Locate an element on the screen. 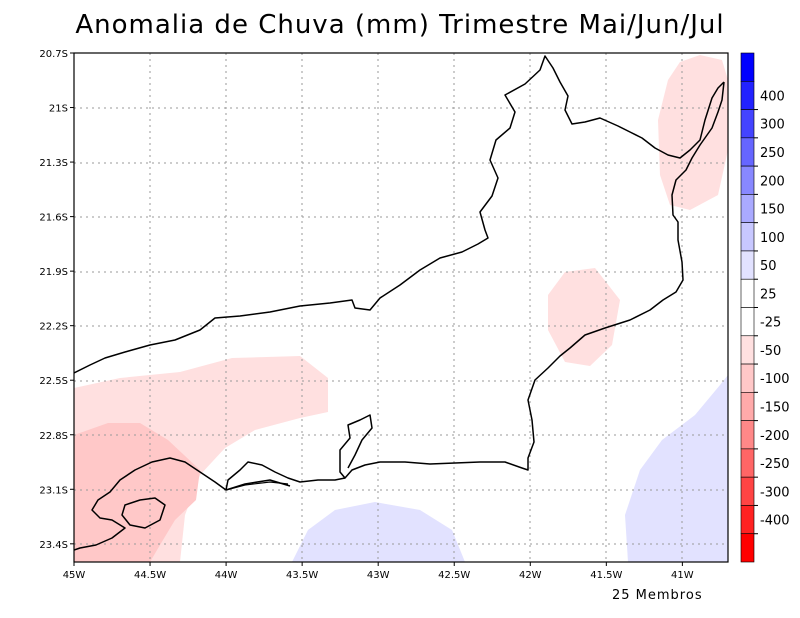 This screenshot has height=618, width=800. lon-axis: 45W 44.5W 44W 43.5W 43W 42.5W 42W 41.5W 41W is located at coordinates (378, 571).